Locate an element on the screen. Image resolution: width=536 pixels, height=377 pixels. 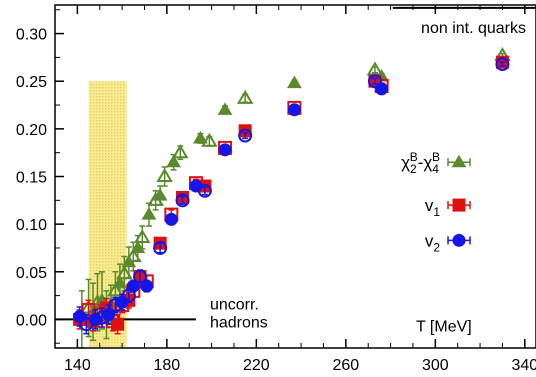
x-tick-label-140: 140 is located at coordinates (77, 365).